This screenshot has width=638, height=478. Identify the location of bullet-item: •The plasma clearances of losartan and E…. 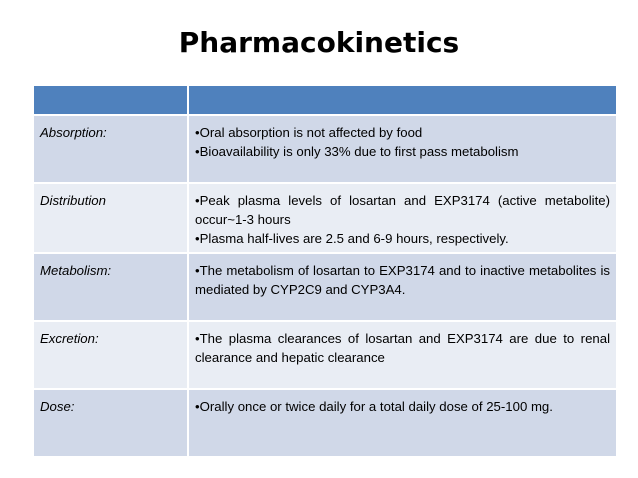
(402, 348).